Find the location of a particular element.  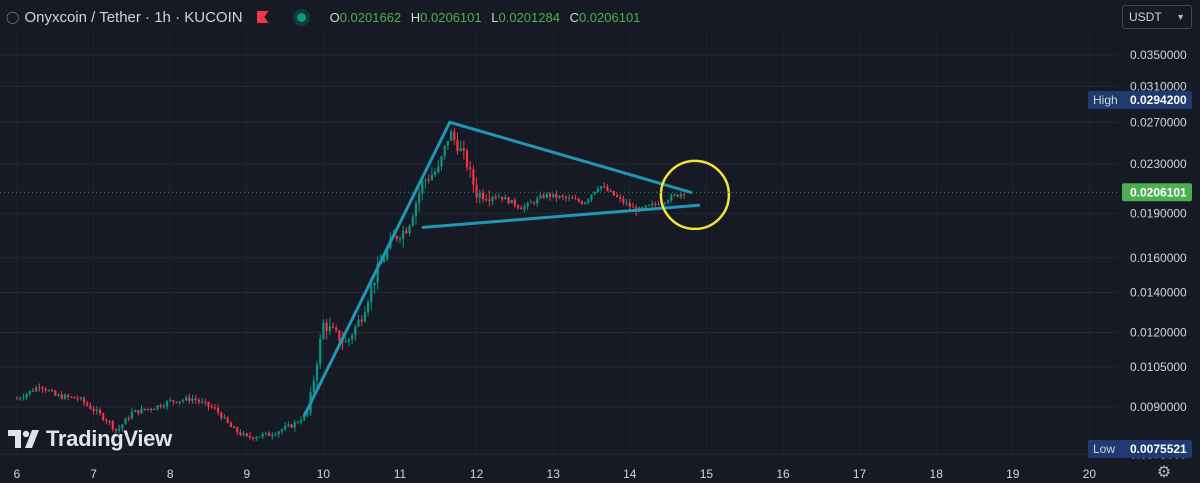

x-tick-label: 17 is located at coordinates (860, 474).